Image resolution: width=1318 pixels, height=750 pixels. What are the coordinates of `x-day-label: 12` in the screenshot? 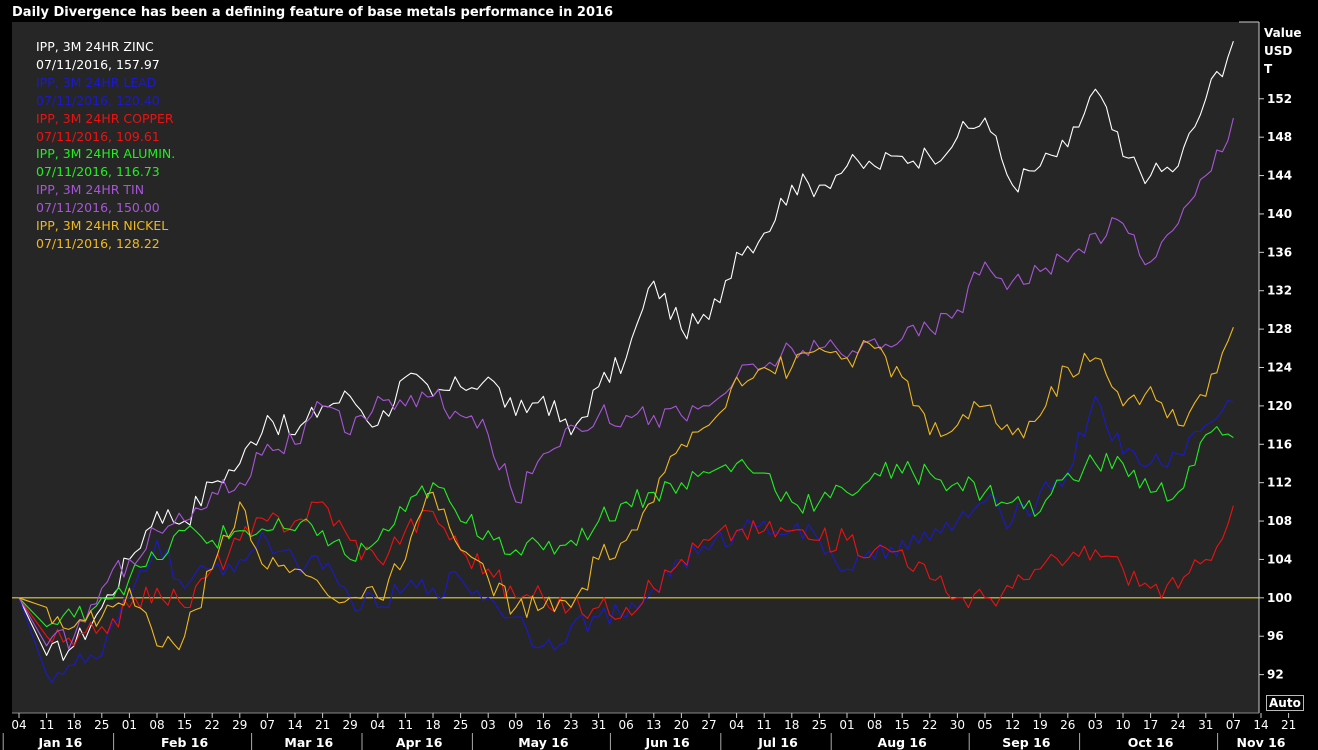 It's located at (1012, 725).